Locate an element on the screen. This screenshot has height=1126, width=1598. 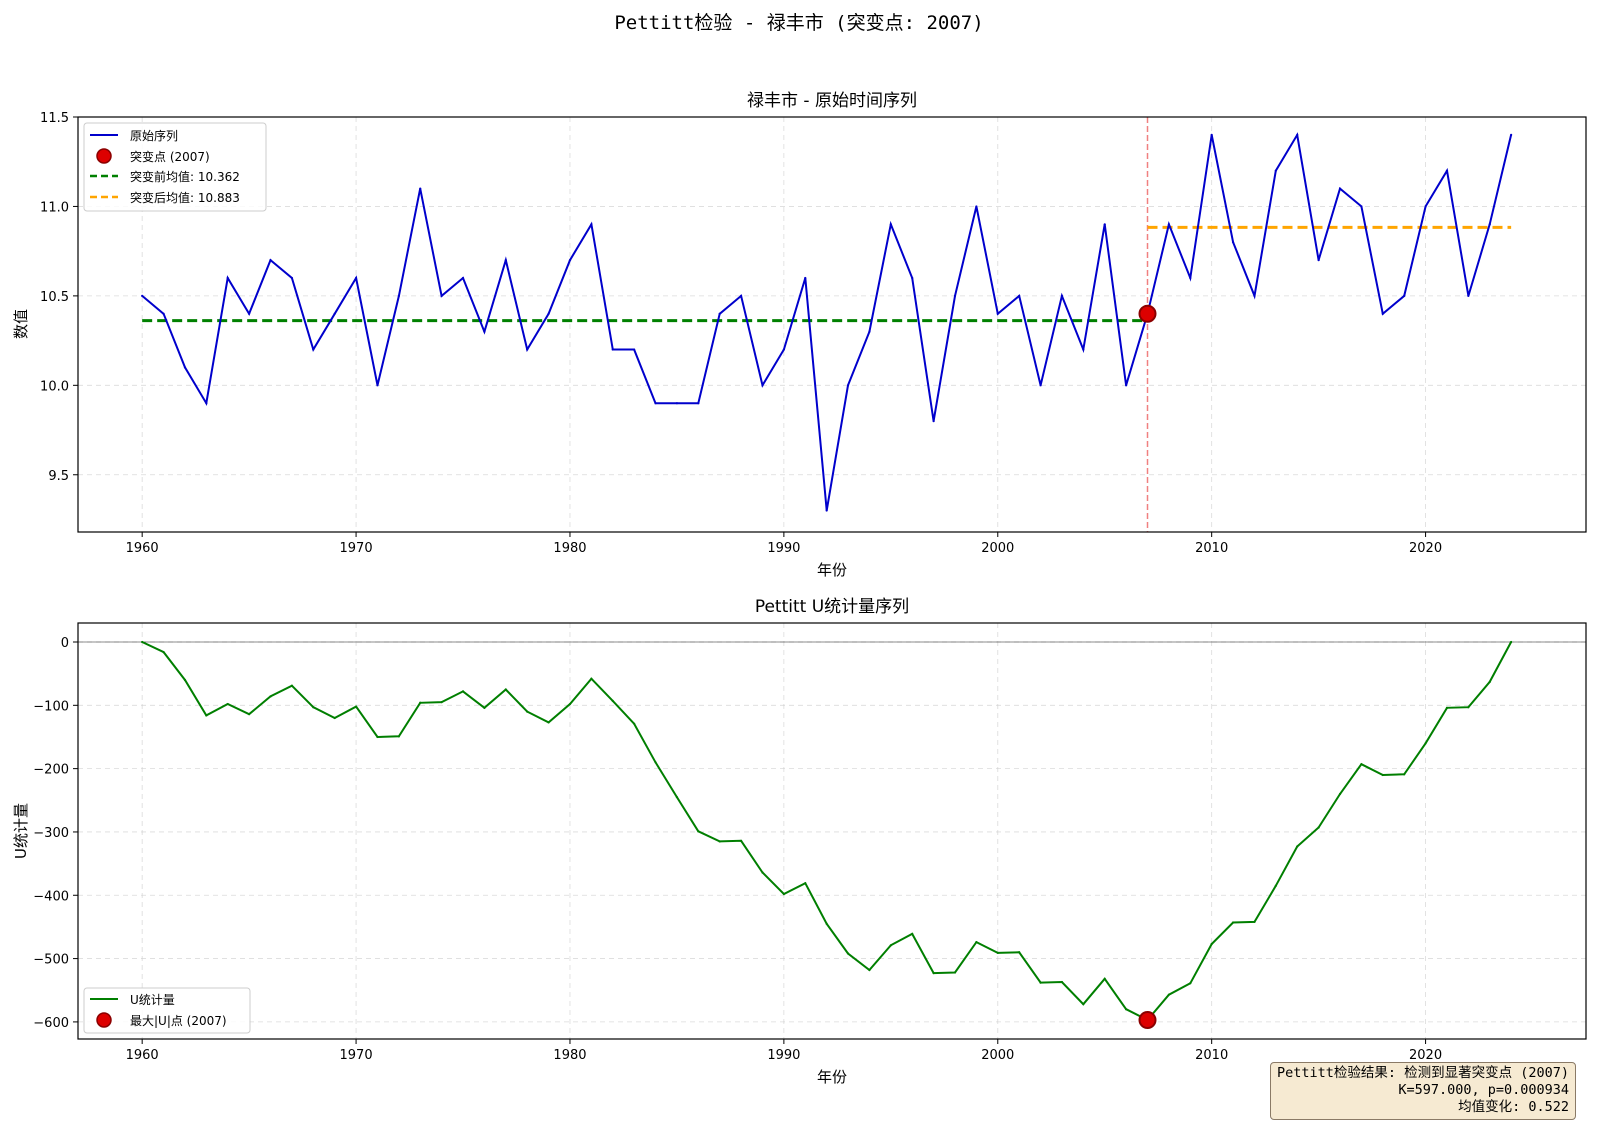
panel1-xlabel: 年份 is located at coordinates (832, 570).